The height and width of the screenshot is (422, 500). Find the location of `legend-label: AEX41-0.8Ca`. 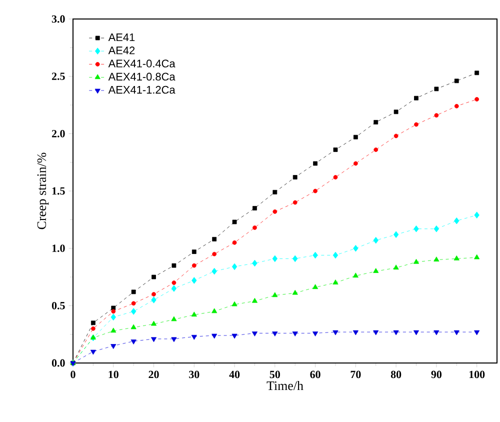

legend-label: AEX41-0.8Ca is located at coordinates (142, 76).